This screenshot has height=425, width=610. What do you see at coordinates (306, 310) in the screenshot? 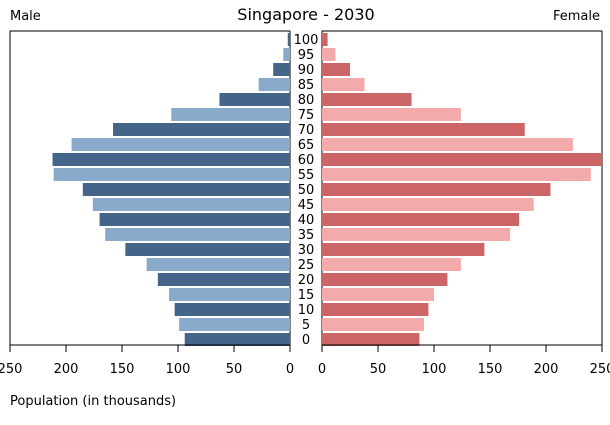
I see `age-label-10: 10` at bounding box center [306, 310].